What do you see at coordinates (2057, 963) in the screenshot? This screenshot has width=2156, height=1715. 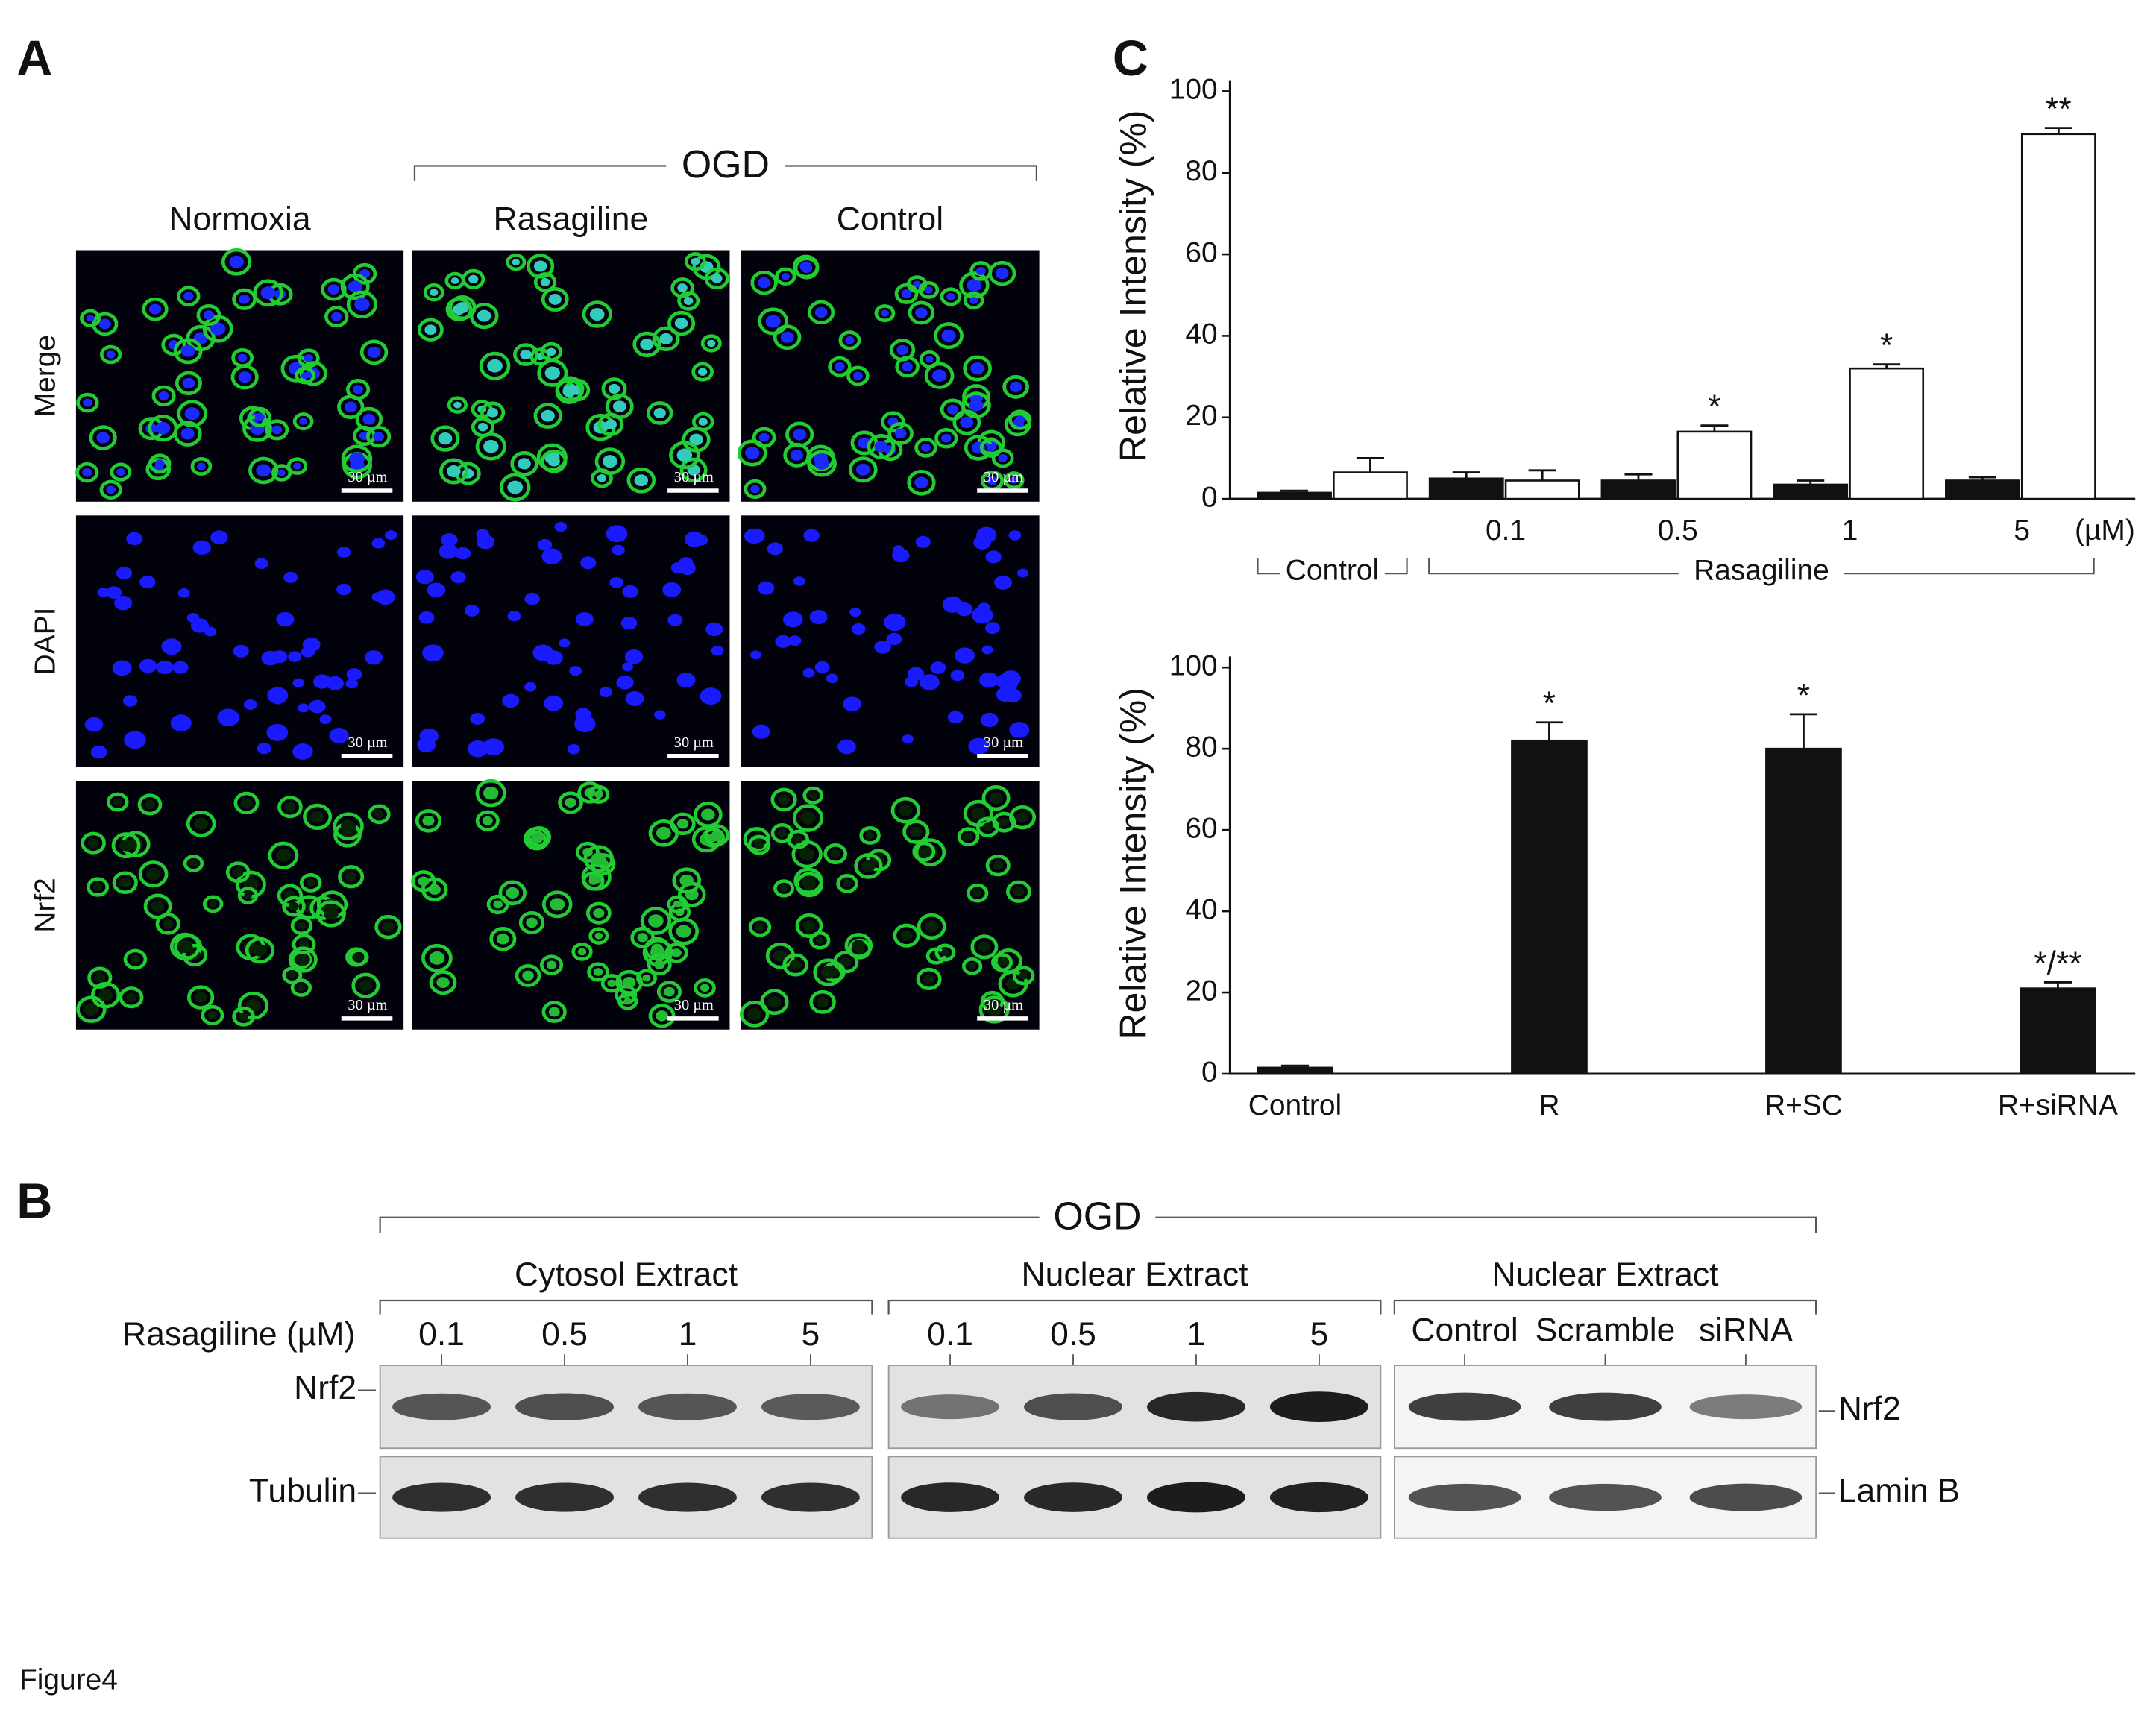 I see `significance-label: */**` at bounding box center [2057, 963].